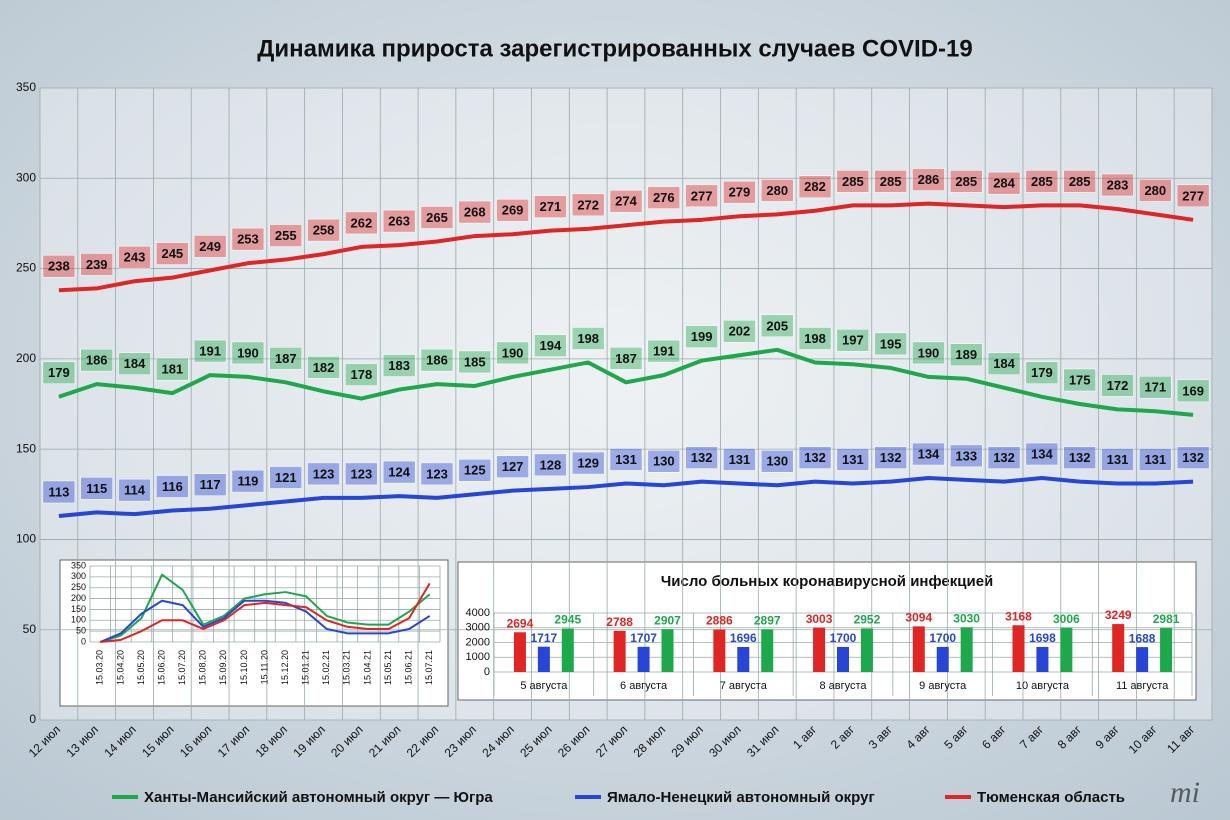 This screenshot has height=820, width=1230. I want to click on data-label: 183, so click(399, 365).